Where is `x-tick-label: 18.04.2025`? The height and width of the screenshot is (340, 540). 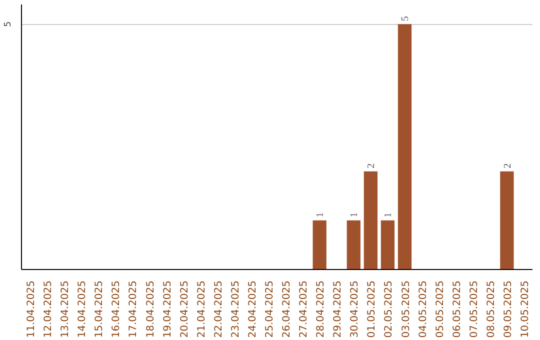 x-tick-label: 18.04.2025 is located at coordinates (150, 309).